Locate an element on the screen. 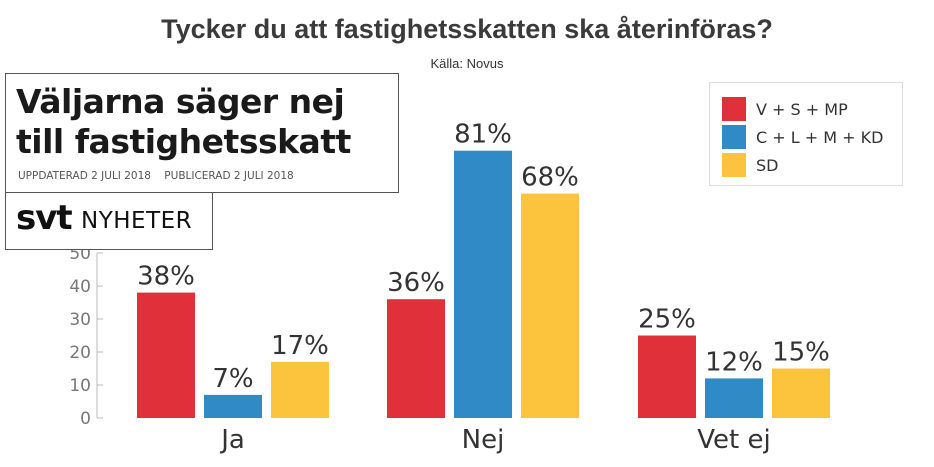 The image size is (934, 467). data-label: 7% is located at coordinates (232, 379).